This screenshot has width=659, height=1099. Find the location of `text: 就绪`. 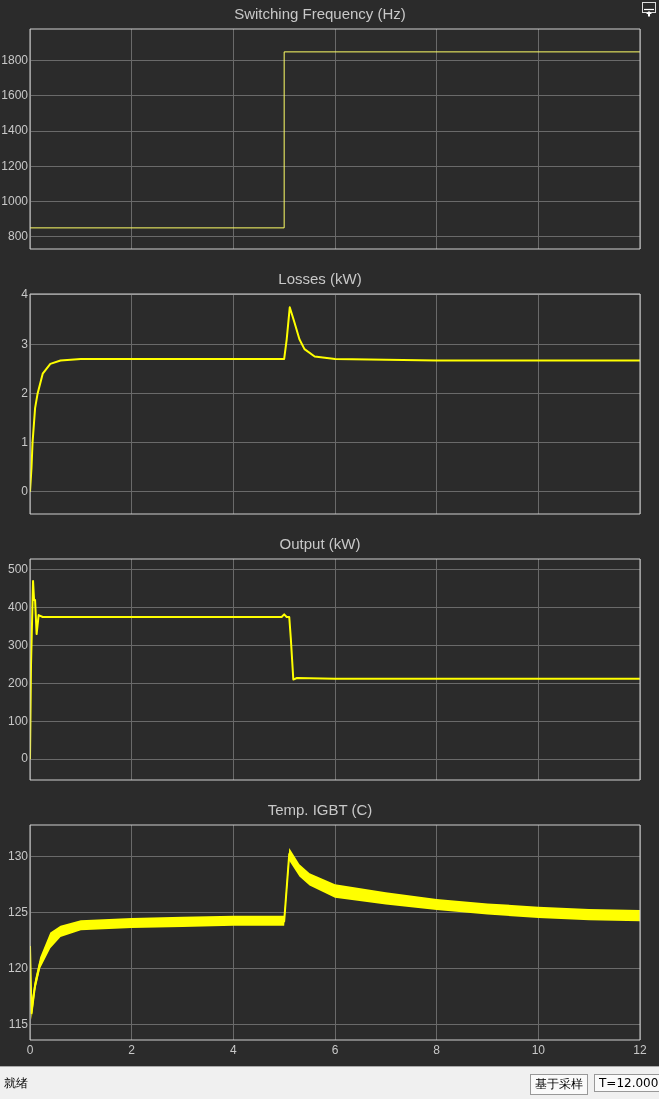

text: 就绪 is located at coordinates (16, 1083).